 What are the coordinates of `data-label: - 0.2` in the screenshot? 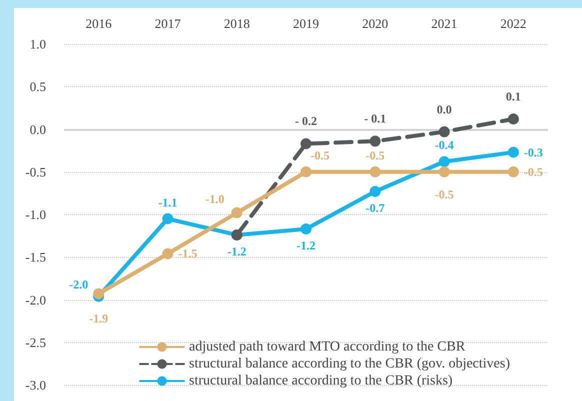 It's located at (306, 121).